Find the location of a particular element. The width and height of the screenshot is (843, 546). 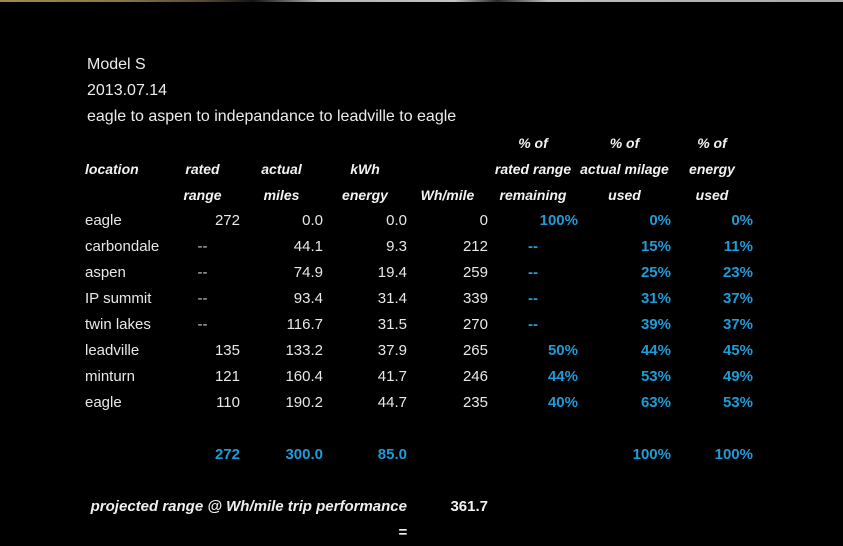

cell-pct_actual_milage_used: 31% is located at coordinates (655, 298).